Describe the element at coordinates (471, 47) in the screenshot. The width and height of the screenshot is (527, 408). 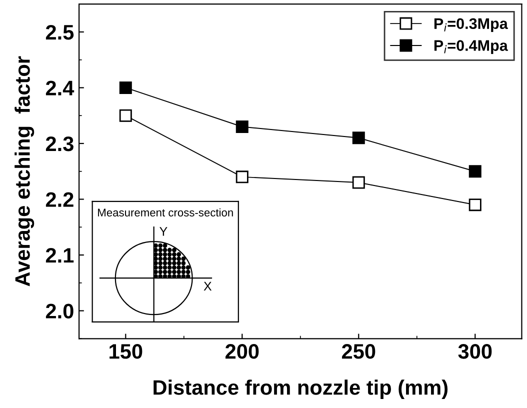
I see `legend-label: P$_{i}$=0.4Mpa` at that location.